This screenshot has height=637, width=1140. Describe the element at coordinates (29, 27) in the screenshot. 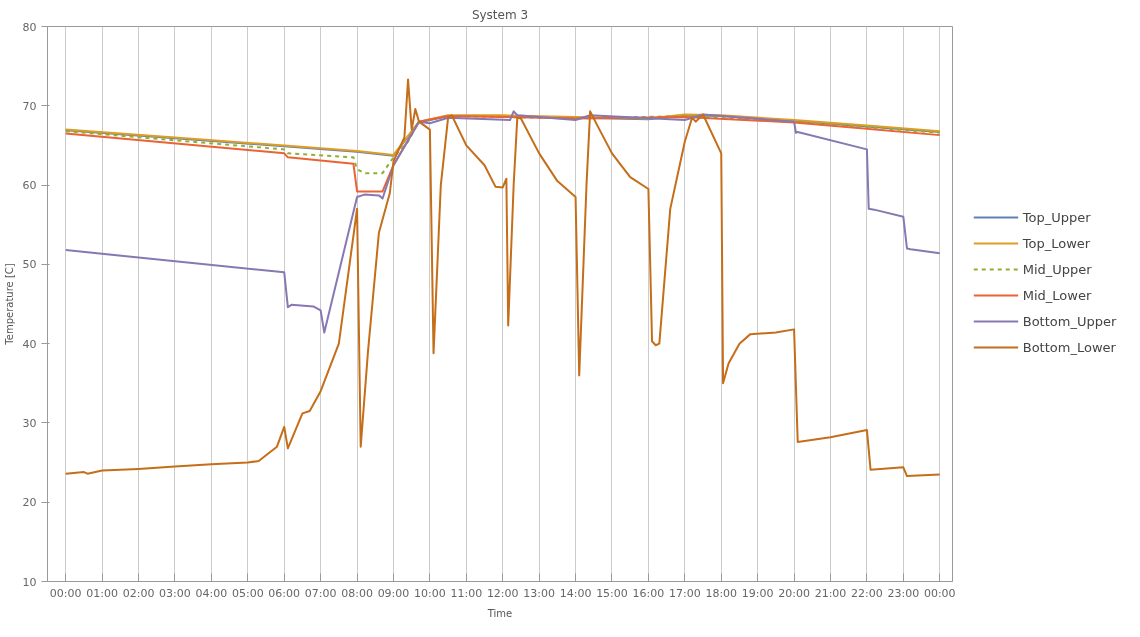

I see `y-tick-label: 80` at that location.